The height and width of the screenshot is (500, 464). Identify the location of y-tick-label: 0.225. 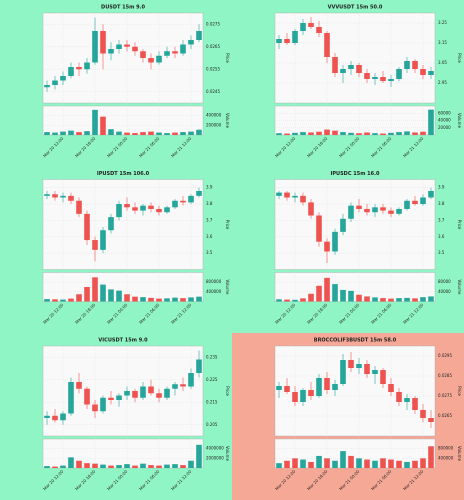
(212, 379).